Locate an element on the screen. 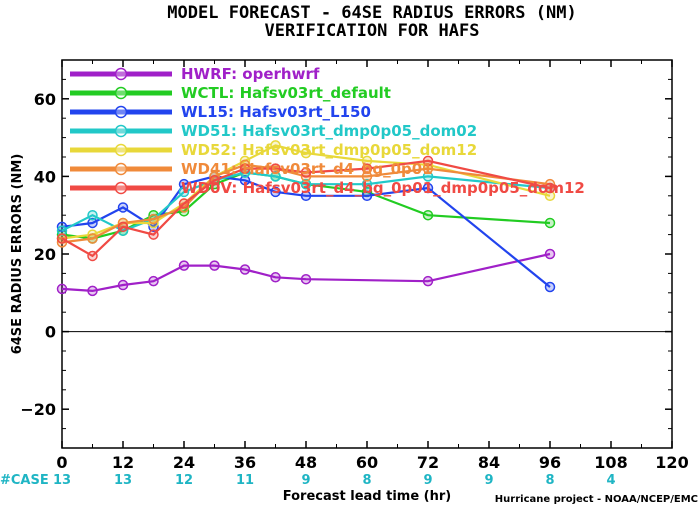  case-count: 11 is located at coordinates (245, 480).